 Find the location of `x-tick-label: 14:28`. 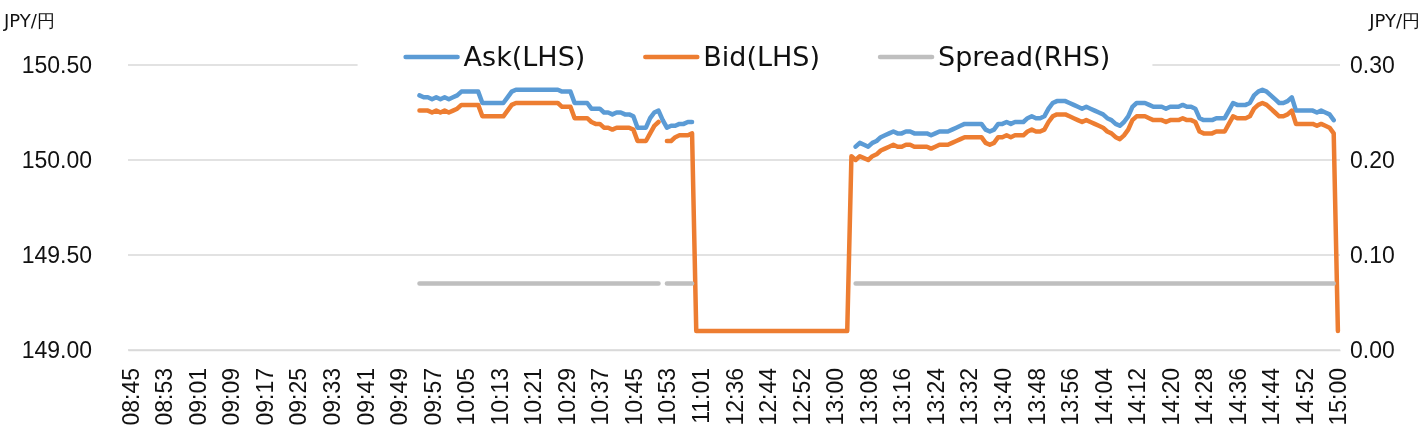

x-tick-label: 14:28 is located at coordinates (1204, 397).